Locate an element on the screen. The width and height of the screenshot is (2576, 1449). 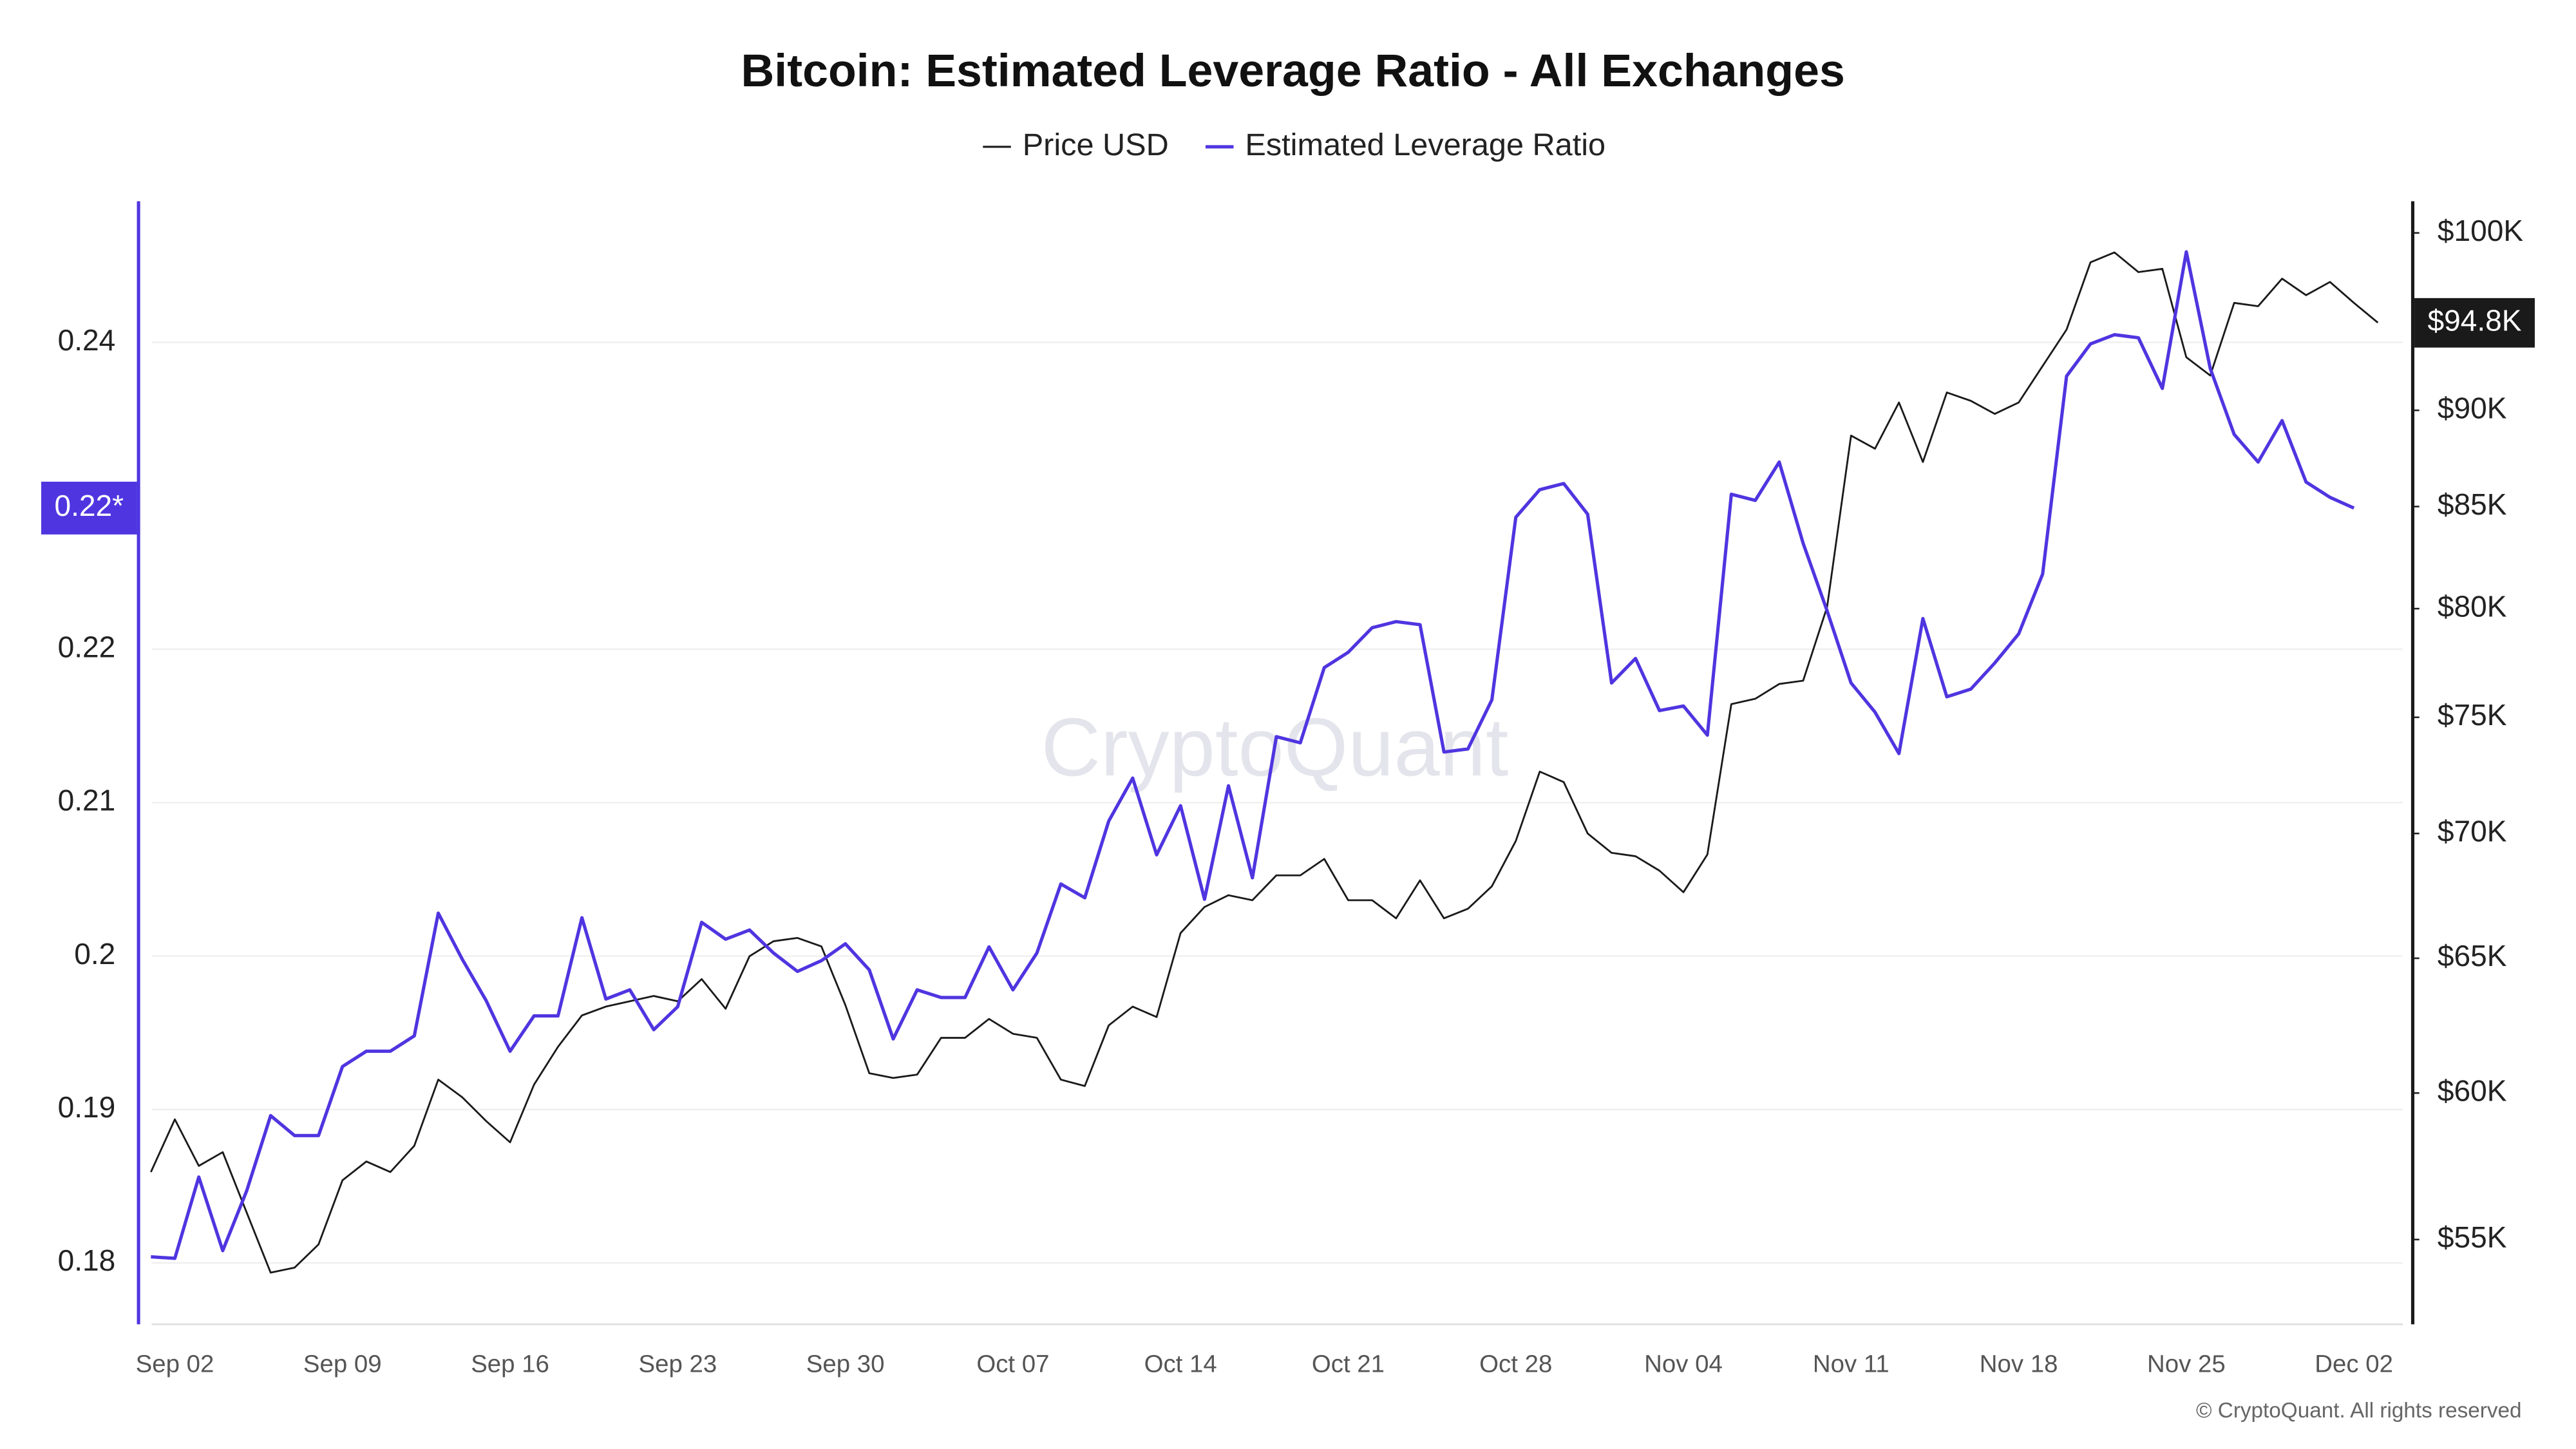
y-tick-label: 0.18 is located at coordinates (87, 1260).